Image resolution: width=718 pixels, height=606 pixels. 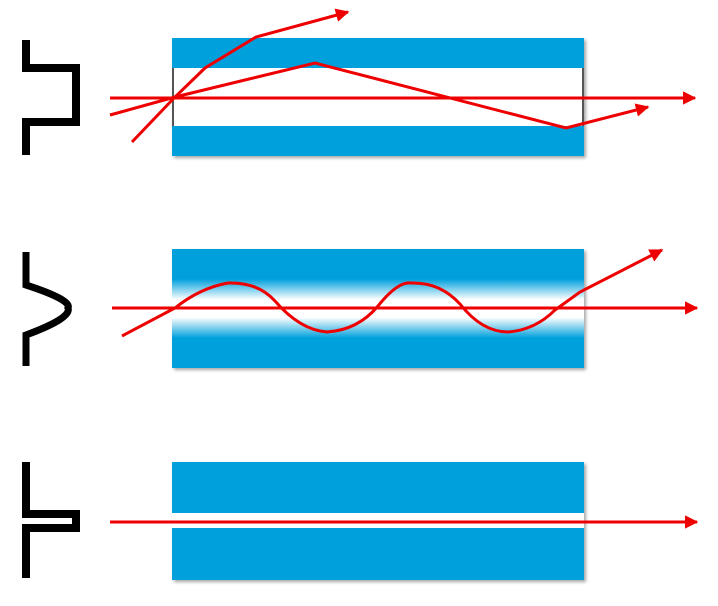 I want to click on graded-index-cladding-bottom, so click(x=378, y=353).